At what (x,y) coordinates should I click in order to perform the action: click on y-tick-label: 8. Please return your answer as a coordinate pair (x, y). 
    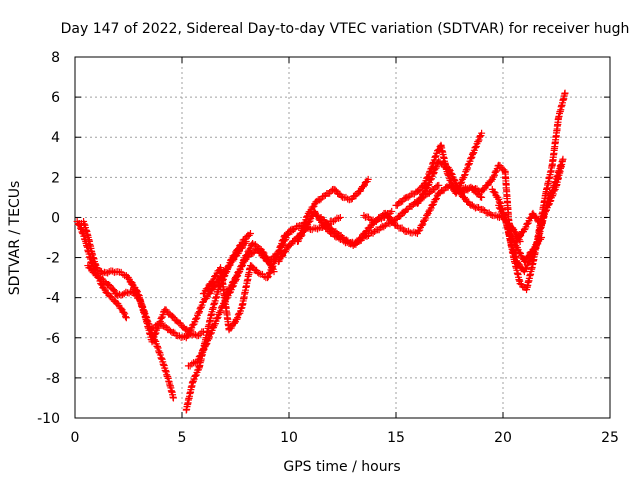
    Looking at the image, I should click on (55, 58).